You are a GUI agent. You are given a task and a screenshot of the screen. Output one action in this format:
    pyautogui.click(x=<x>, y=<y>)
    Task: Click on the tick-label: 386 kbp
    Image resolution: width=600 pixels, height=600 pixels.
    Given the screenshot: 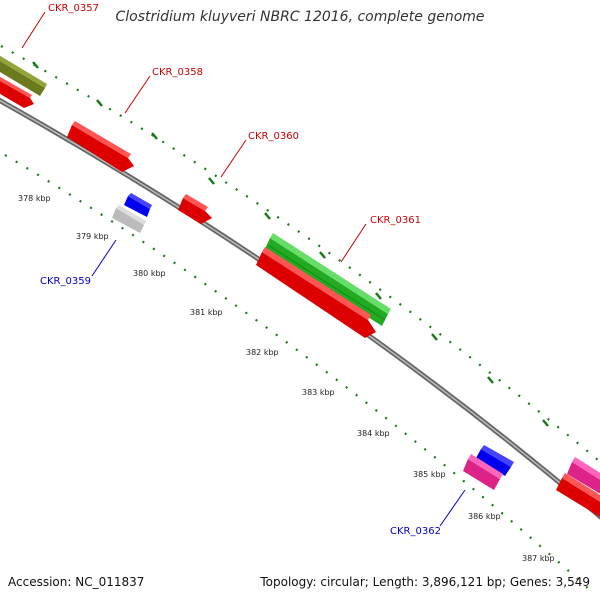 What is the action you would take?
    pyautogui.click(x=484, y=516)
    